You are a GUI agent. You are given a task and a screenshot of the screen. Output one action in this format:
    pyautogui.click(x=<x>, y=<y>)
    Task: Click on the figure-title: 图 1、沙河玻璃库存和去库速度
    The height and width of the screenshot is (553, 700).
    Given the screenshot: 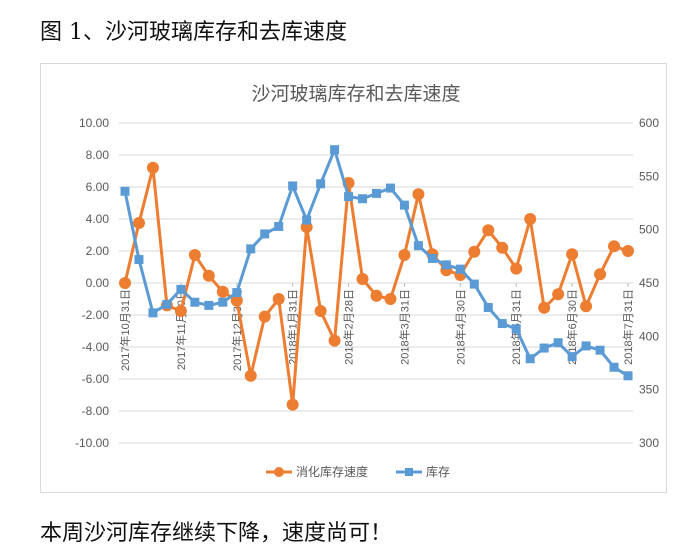 What is the action you would take?
    pyautogui.click(x=193, y=32)
    